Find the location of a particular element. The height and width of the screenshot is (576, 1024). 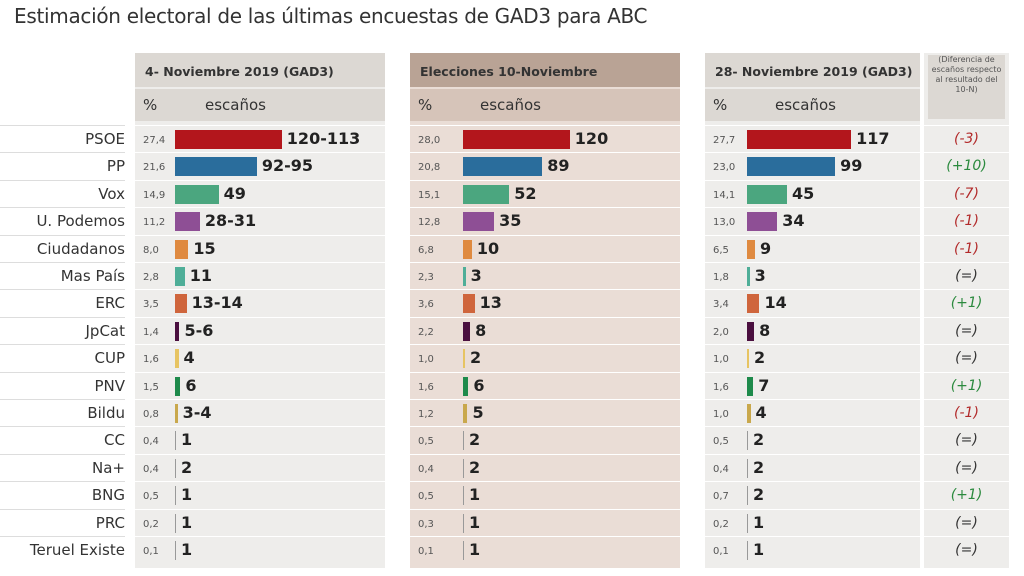

seats-header: escaños is located at coordinates (510, 105).